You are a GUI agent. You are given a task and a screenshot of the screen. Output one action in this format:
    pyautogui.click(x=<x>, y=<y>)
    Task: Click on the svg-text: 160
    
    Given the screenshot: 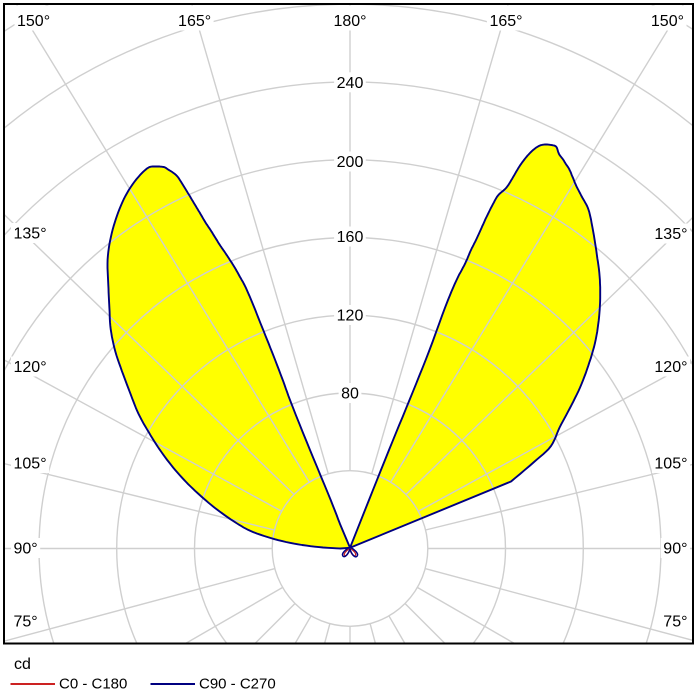 What is the action you would take?
    pyautogui.click(x=350, y=237)
    